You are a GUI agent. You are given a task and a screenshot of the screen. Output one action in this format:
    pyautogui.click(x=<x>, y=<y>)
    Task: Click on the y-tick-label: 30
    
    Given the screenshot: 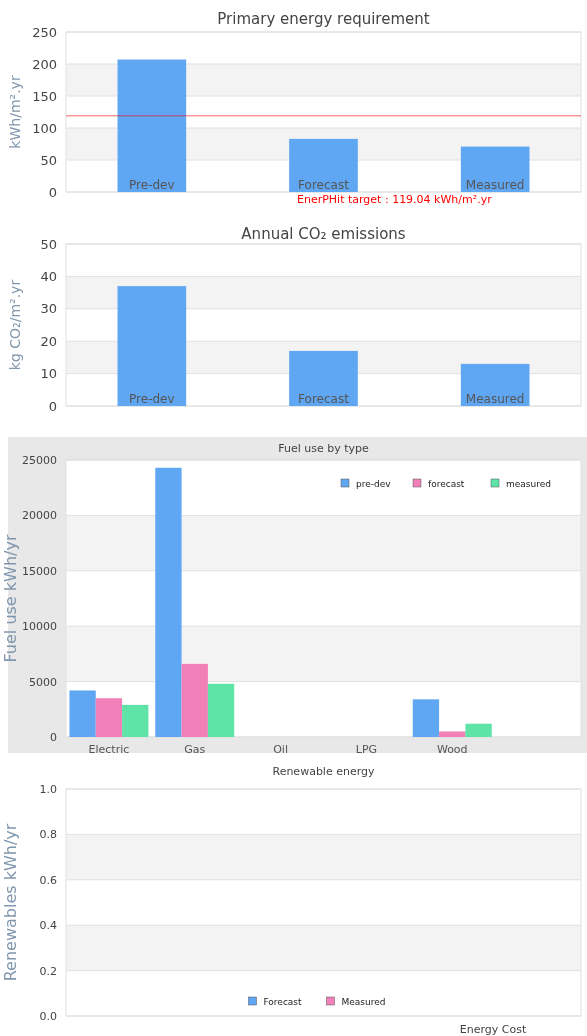 What is the action you would take?
    pyautogui.click(x=48, y=309)
    